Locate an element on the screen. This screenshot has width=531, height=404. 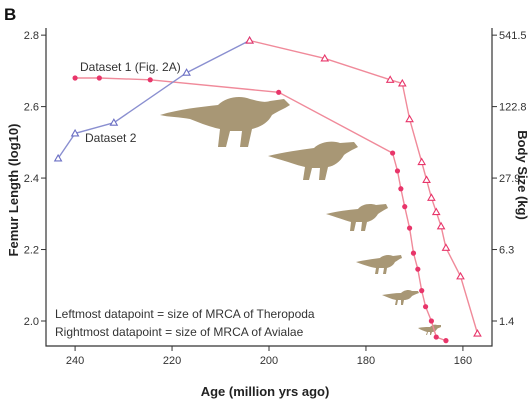
large-dinosaur-silhouette is located at coordinates (225, 122).